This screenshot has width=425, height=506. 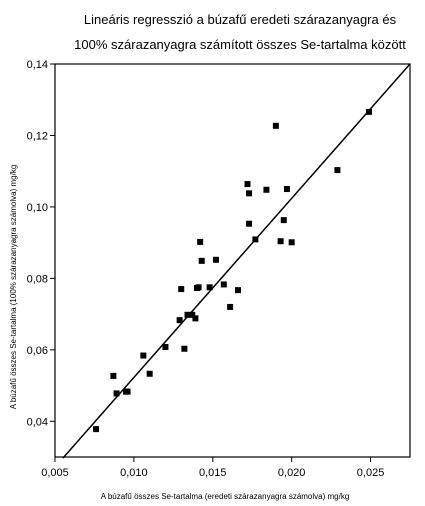 I want to click on y-tick-label: 0,04, so click(x=37, y=422).